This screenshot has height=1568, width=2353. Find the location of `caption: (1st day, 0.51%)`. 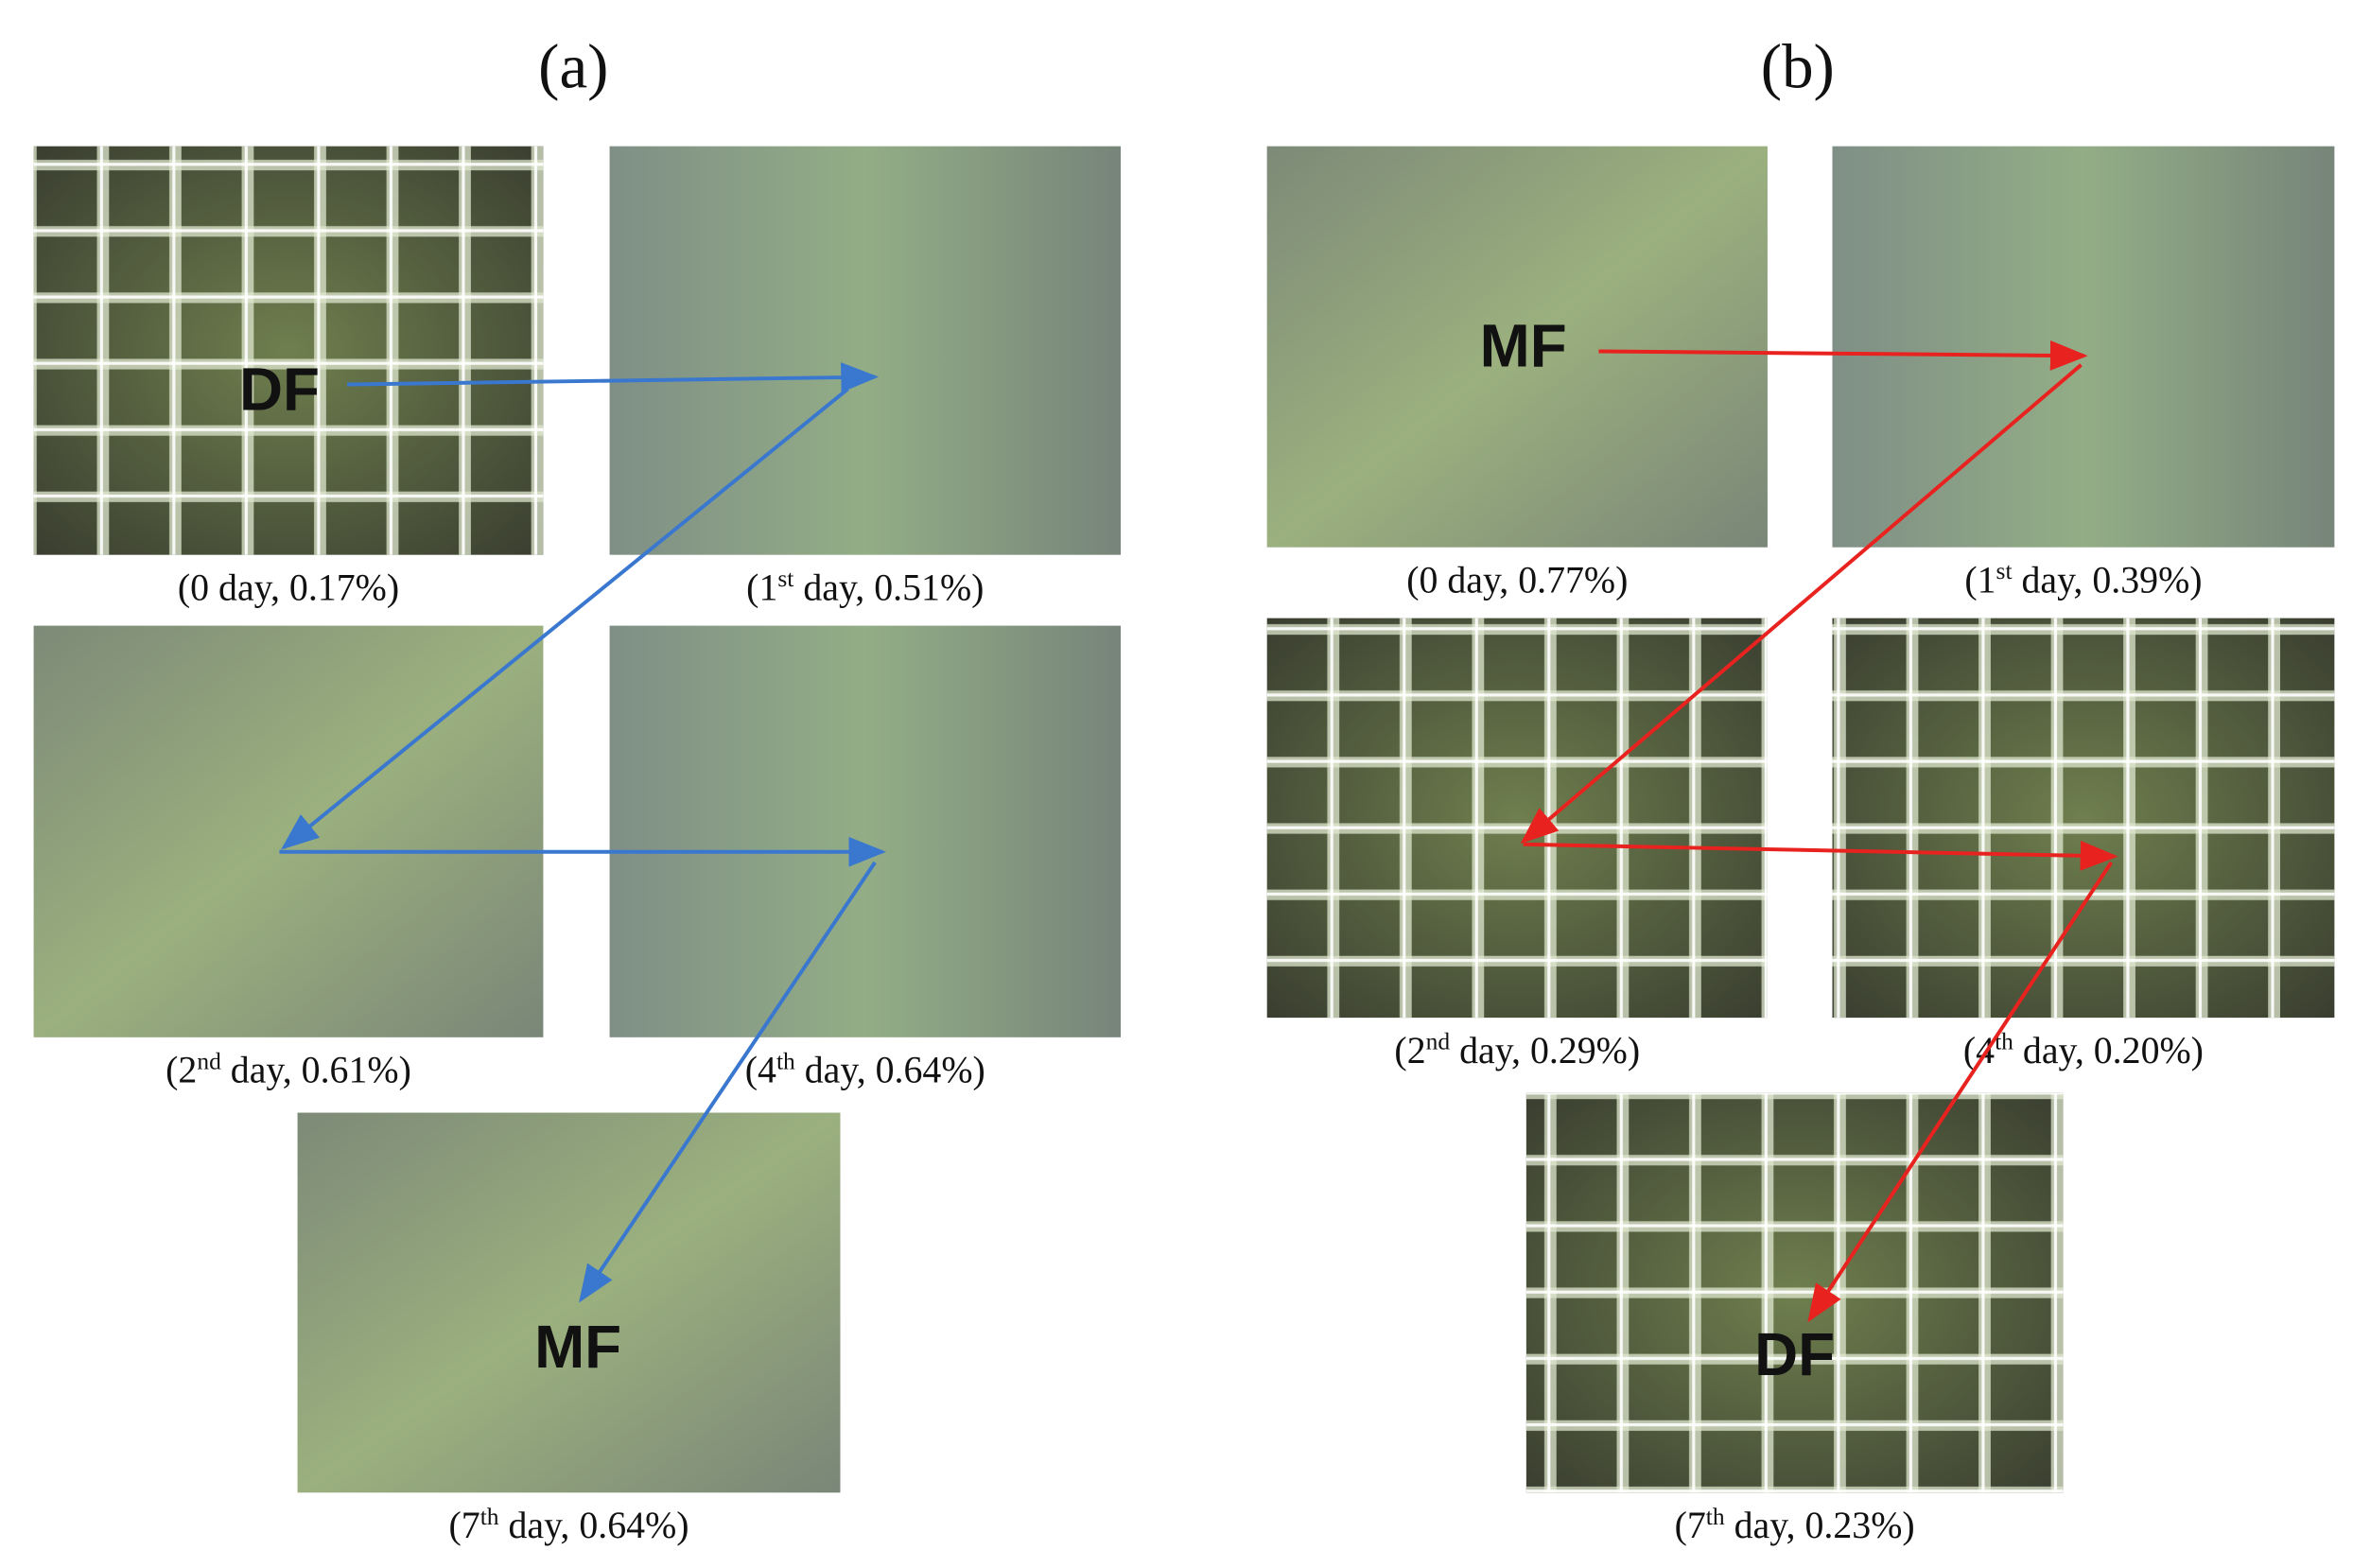

caption: (1st day, 0.51%) is located at coordinates (865, 587).